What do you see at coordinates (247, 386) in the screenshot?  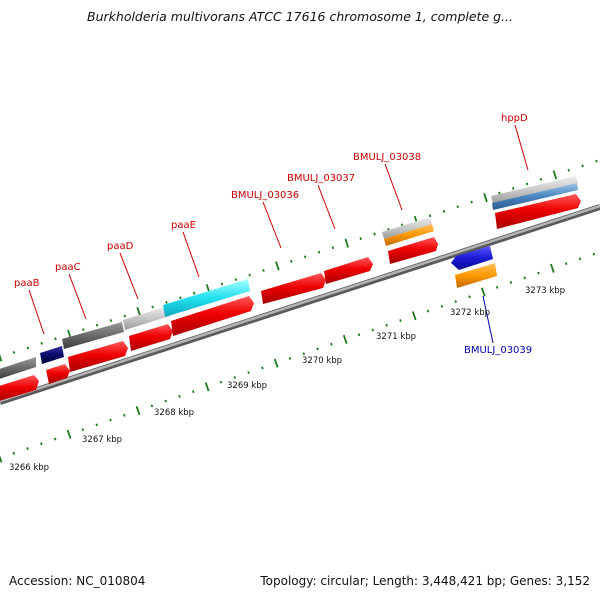 I see `kbp-label: 3269 kbp` at bounding box center [247, 386].